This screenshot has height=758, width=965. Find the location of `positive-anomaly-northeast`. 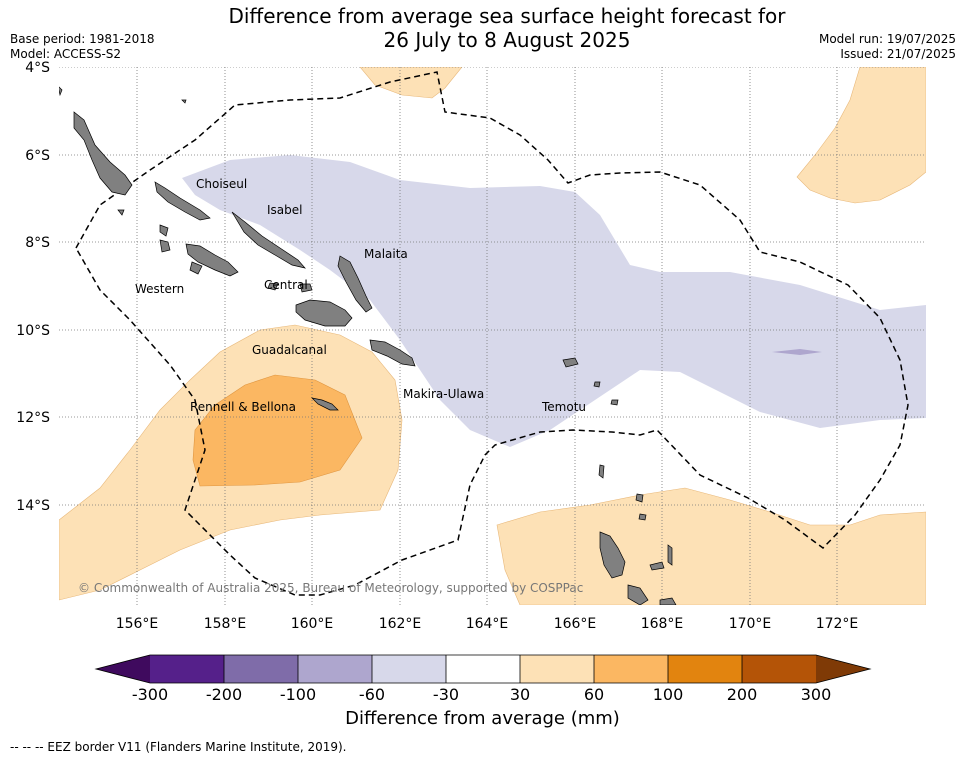

positive-anomaly-northeast is located at coordinates (861, 135).